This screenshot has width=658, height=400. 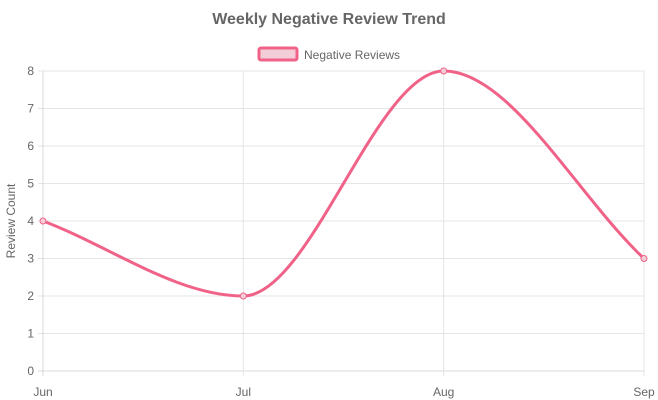 I want to click on y-tick-label: 1, so click(x=30, y=334).